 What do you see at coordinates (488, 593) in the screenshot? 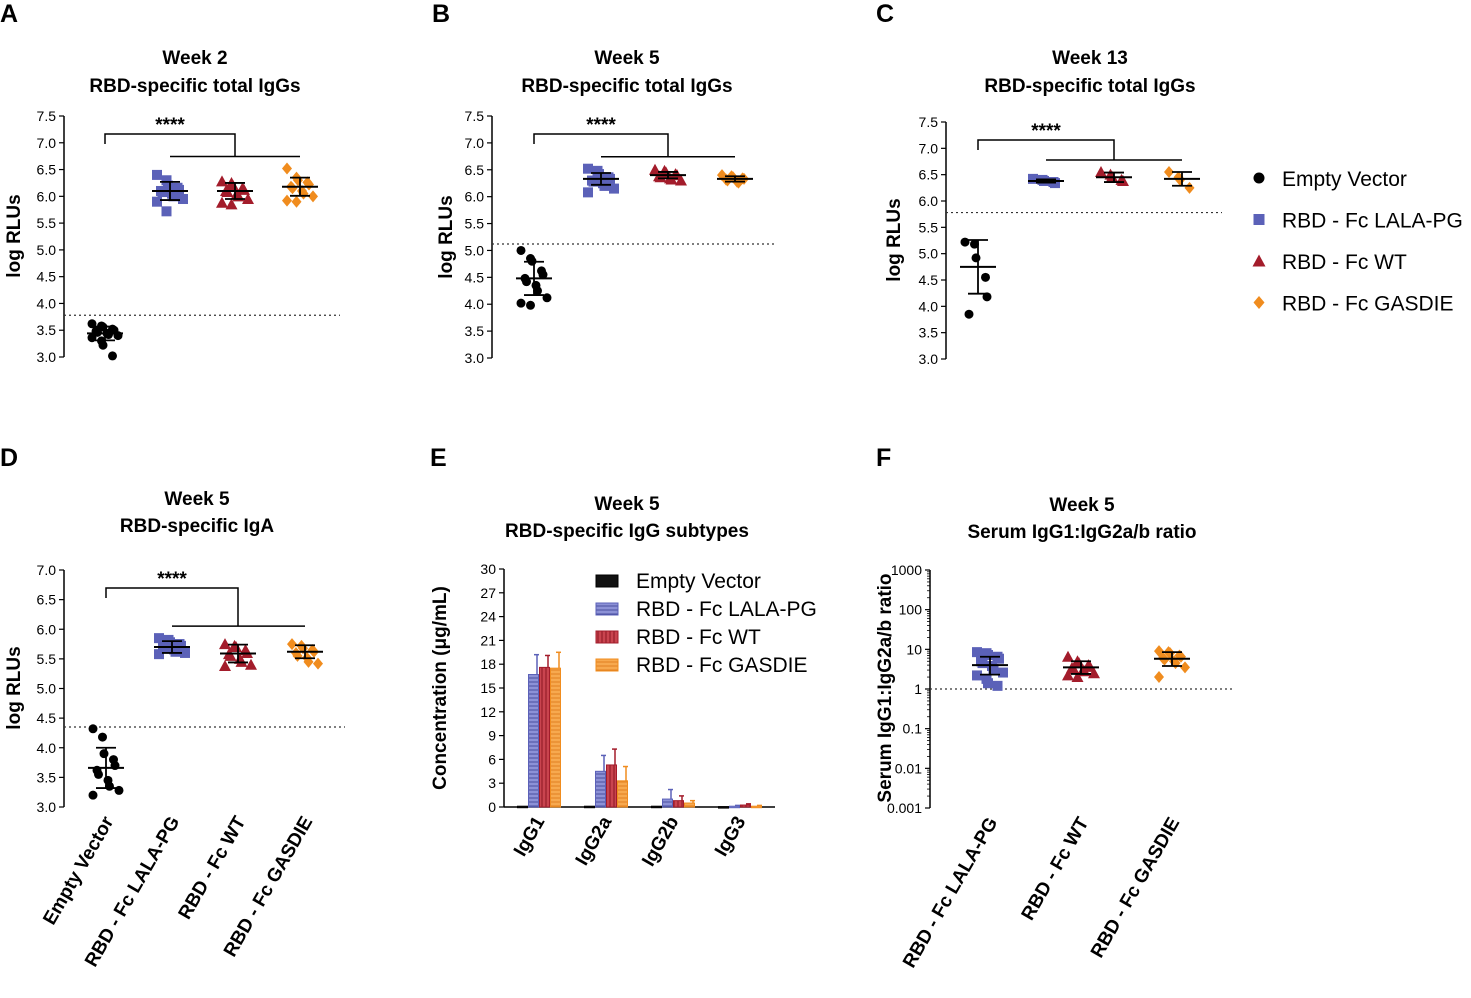
I see `y-tick-label: 27` at bounding box center [488, 593].